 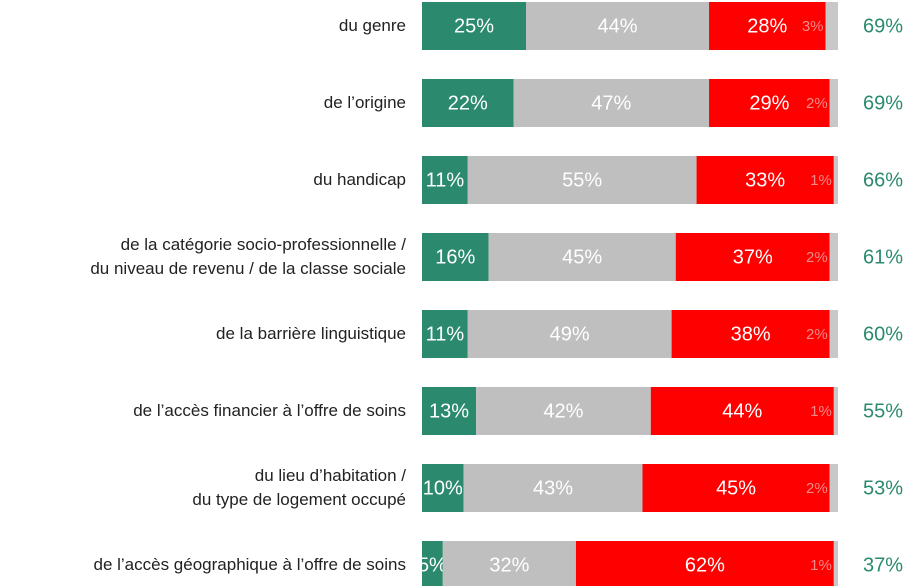 I want to click on value-label: 47%, so click(x=611, y=103).